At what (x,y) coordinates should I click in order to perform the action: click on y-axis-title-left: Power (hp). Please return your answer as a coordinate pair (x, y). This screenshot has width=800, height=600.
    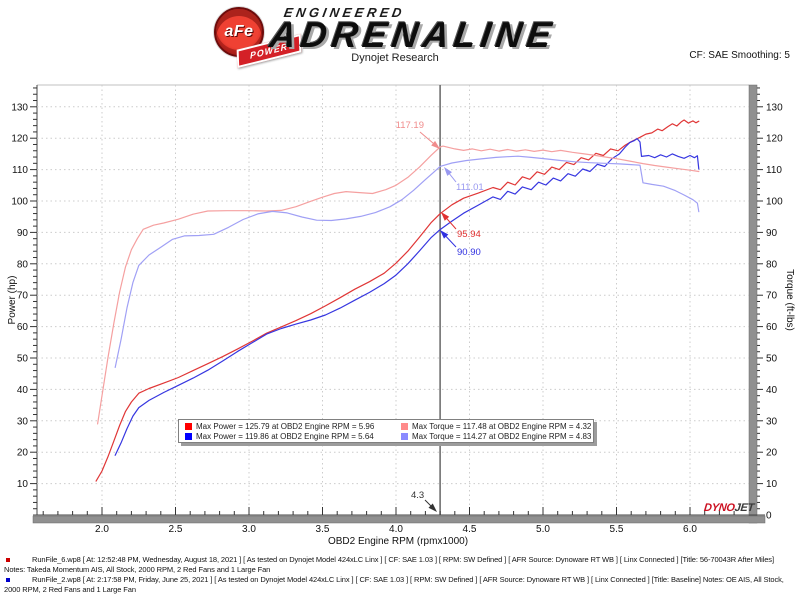
    Looking at the image, I should click on (12, 300).